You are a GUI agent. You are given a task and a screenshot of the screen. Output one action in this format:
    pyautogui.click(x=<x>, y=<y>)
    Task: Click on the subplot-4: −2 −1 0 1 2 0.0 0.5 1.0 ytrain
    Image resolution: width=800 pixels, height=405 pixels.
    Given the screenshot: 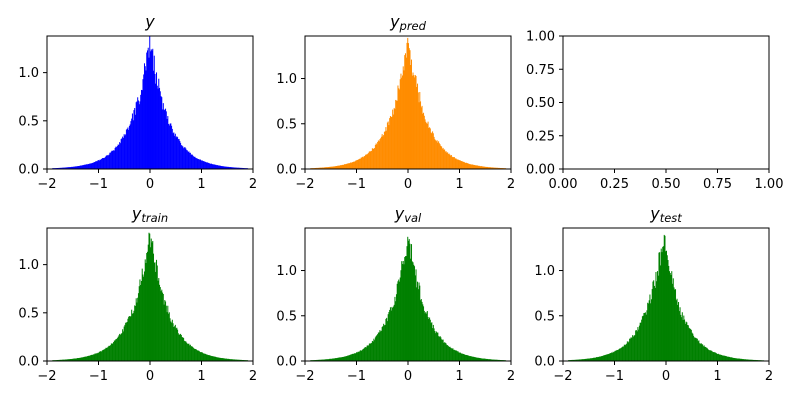 What is the action you would take?
    pyautogui.click(x=137, y=294)
    